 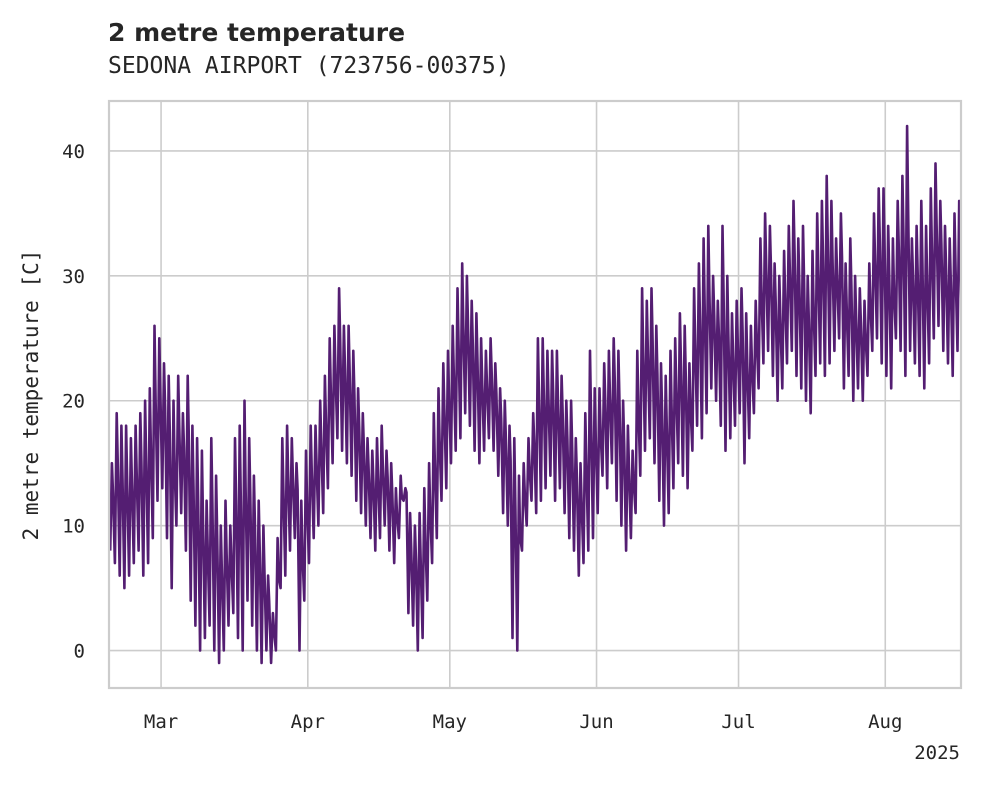 What do you see at coordinates (308, 722) in the screenshot?
I see `x-tick-label: Apr` at bounding box center [308, 722].